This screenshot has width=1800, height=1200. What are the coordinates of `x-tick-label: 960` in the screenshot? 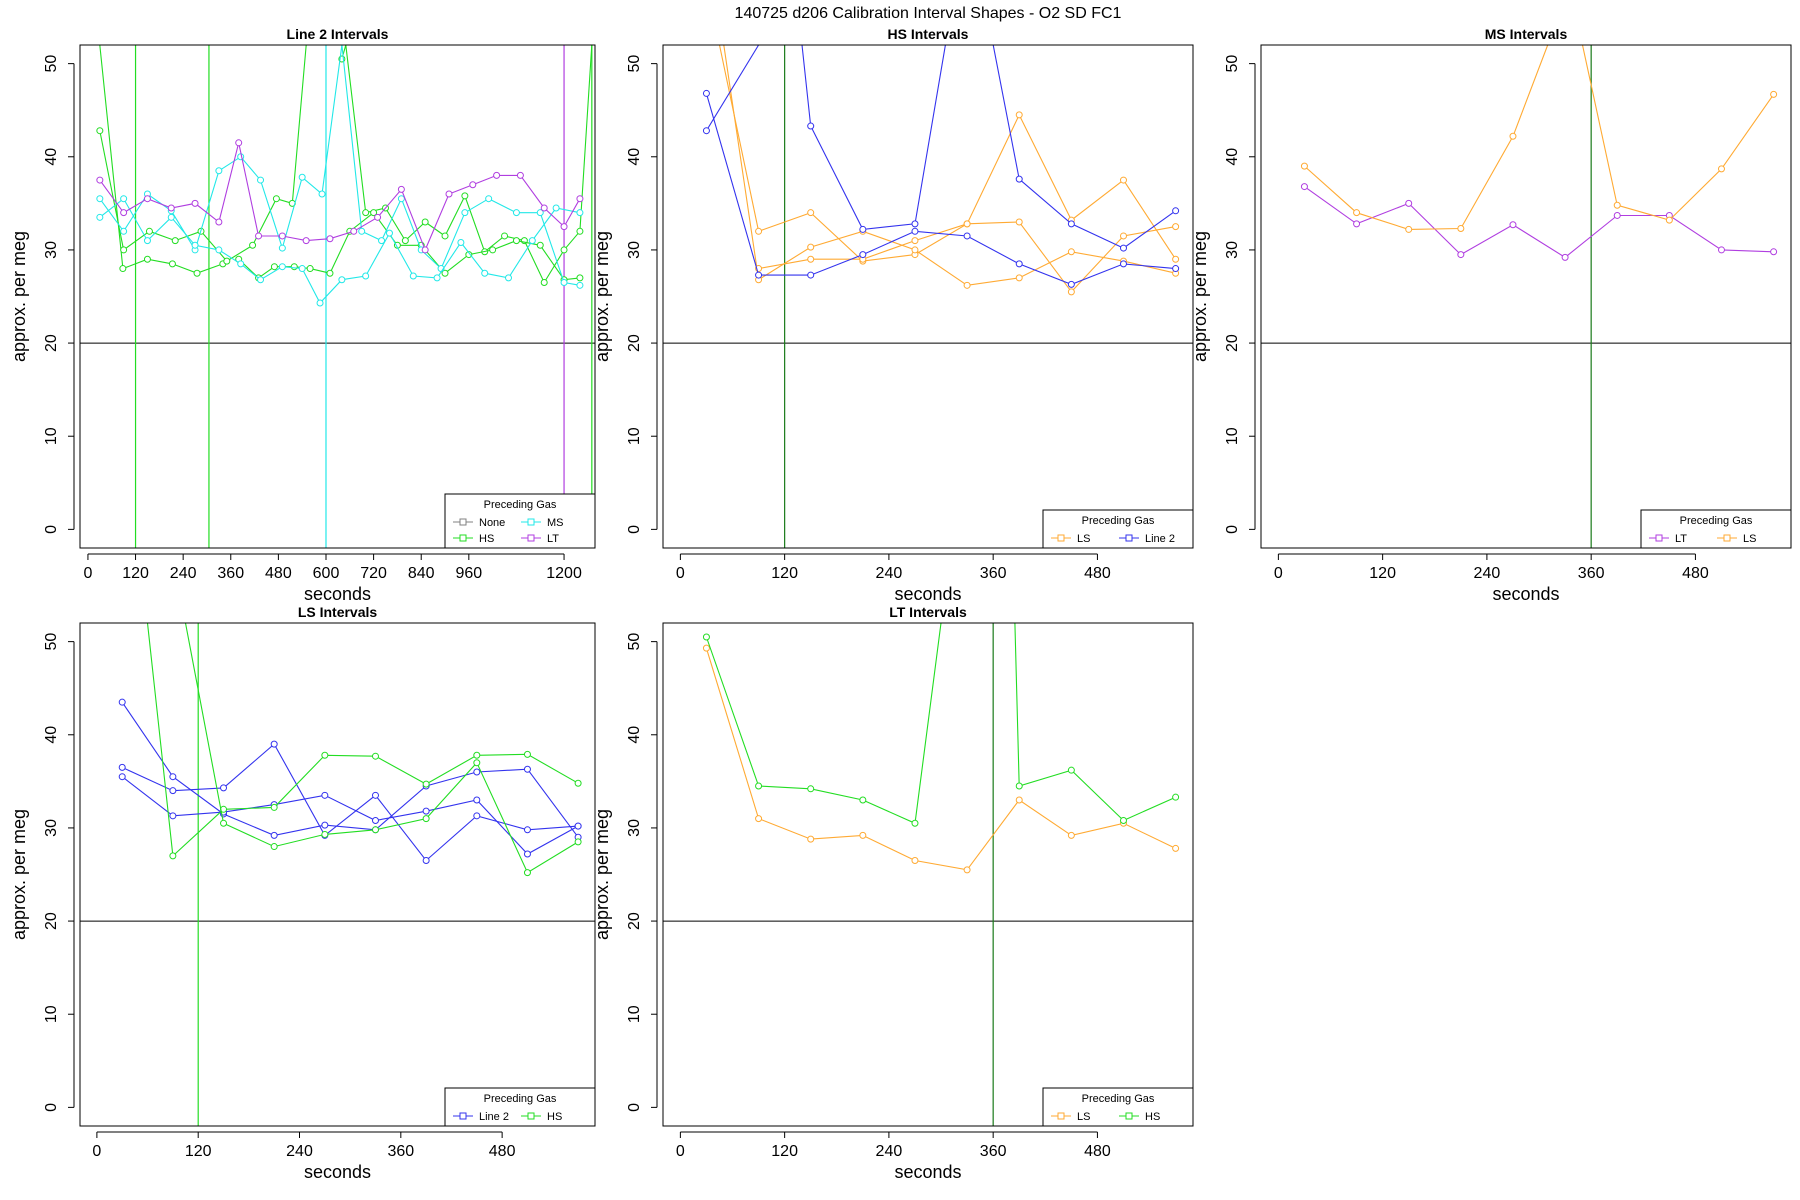 It's located at (468, 573).